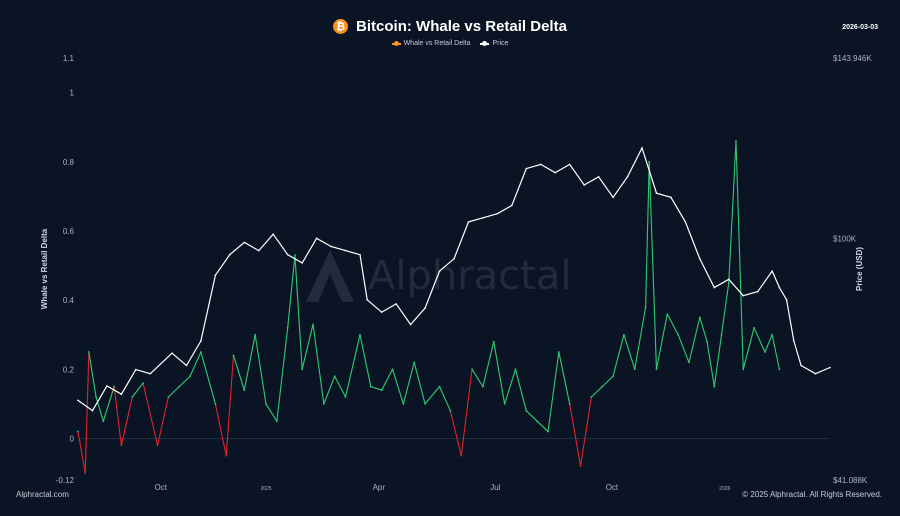 The width and height of the screenshot is (900, 516). Describe the element at coordinates (69, 231) in the screenshot. I see `y-tick-label: 0.6` at that location.